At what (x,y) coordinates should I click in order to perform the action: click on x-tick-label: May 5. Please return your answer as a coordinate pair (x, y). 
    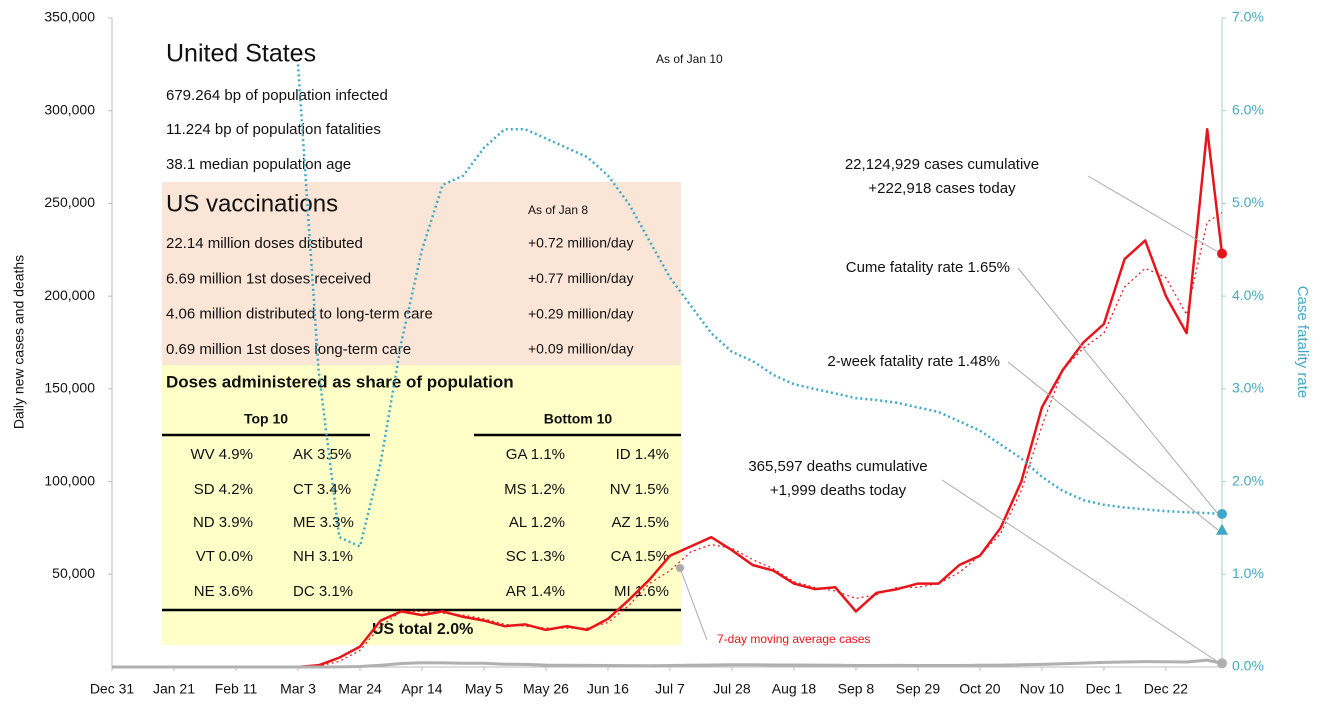
    Looking at the image, I should click on (484, 689).